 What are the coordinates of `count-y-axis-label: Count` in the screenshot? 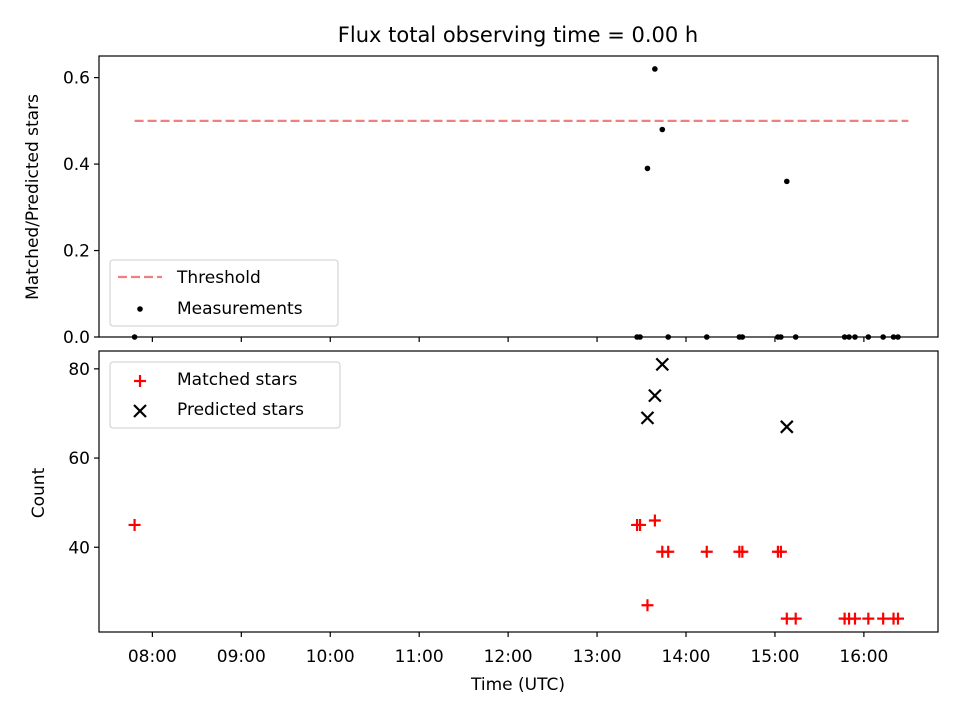 It's located at (39, 492).